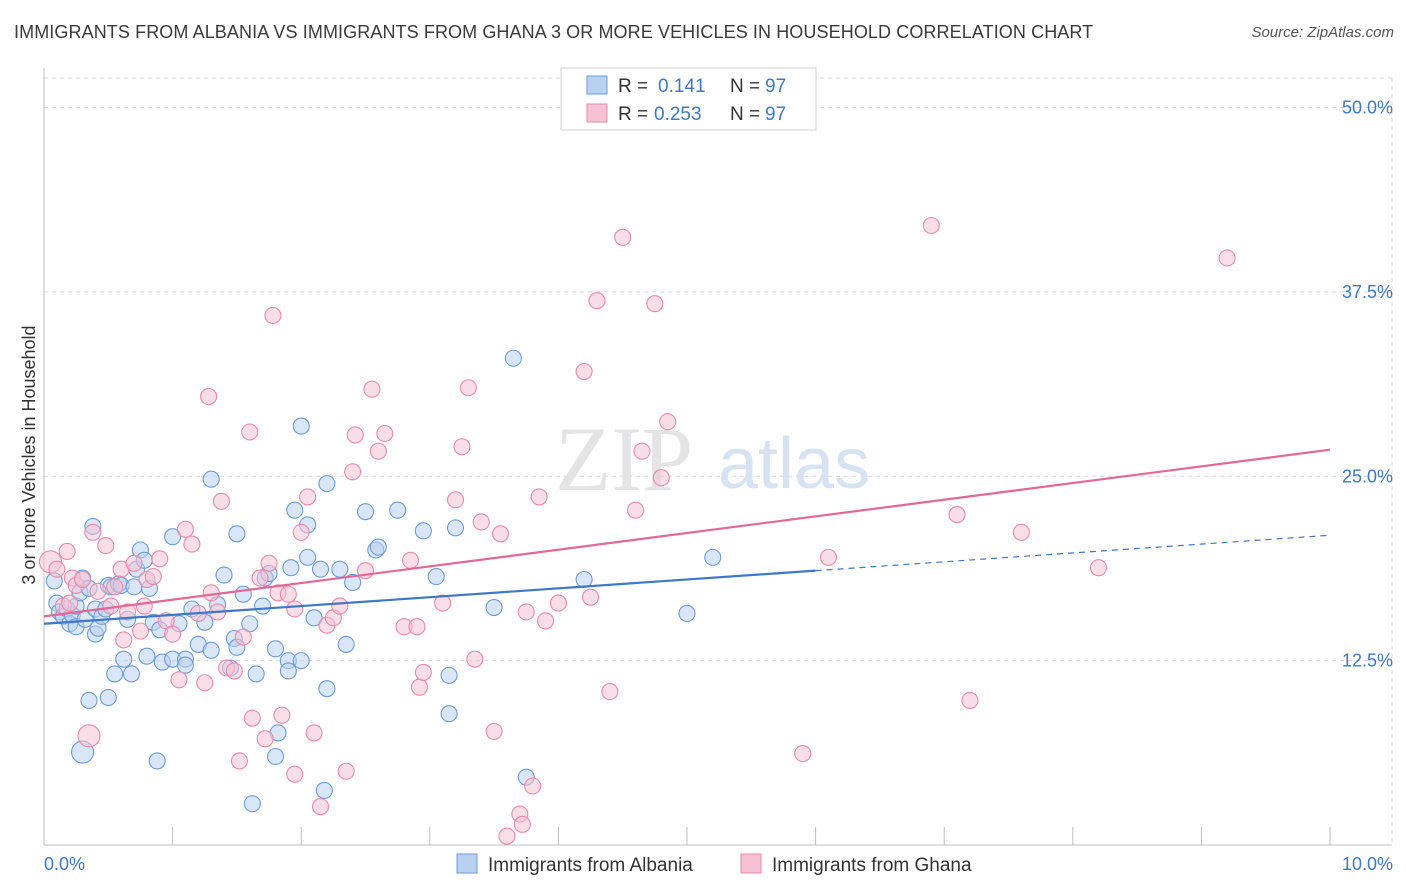  I want to click on stats-legend-r-ghana: 0.253, so click(678, 114).